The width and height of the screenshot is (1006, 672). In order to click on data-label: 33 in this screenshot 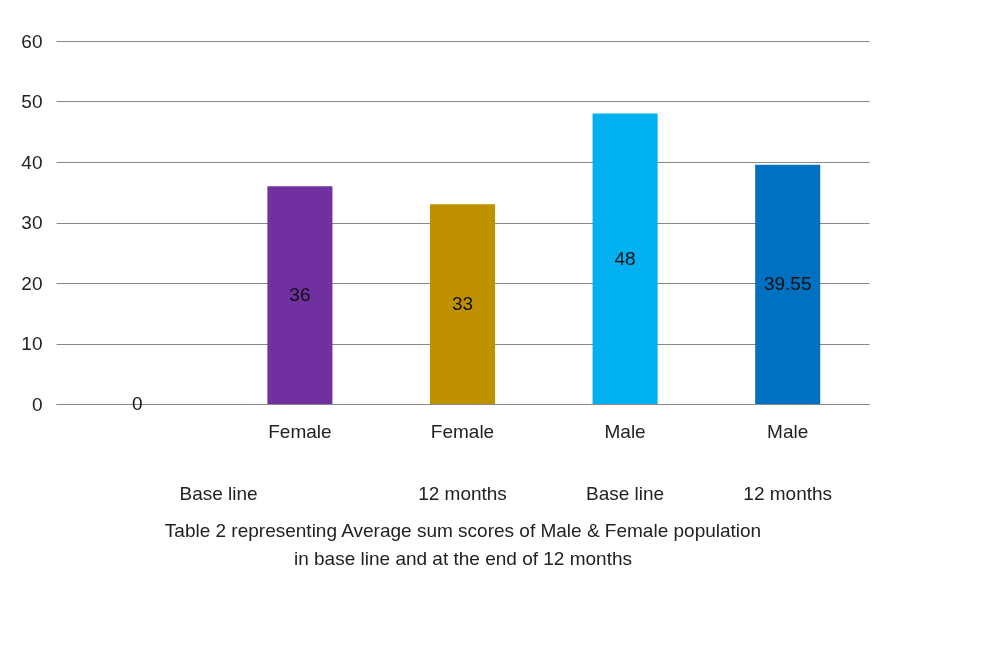, I will do `click(462, 304)`.